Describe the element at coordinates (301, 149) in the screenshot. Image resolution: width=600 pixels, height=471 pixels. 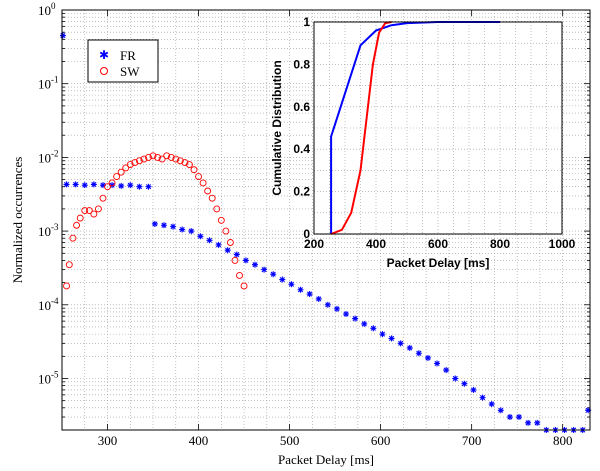
I see `inset-y-tick-label: 0.4` at that location.